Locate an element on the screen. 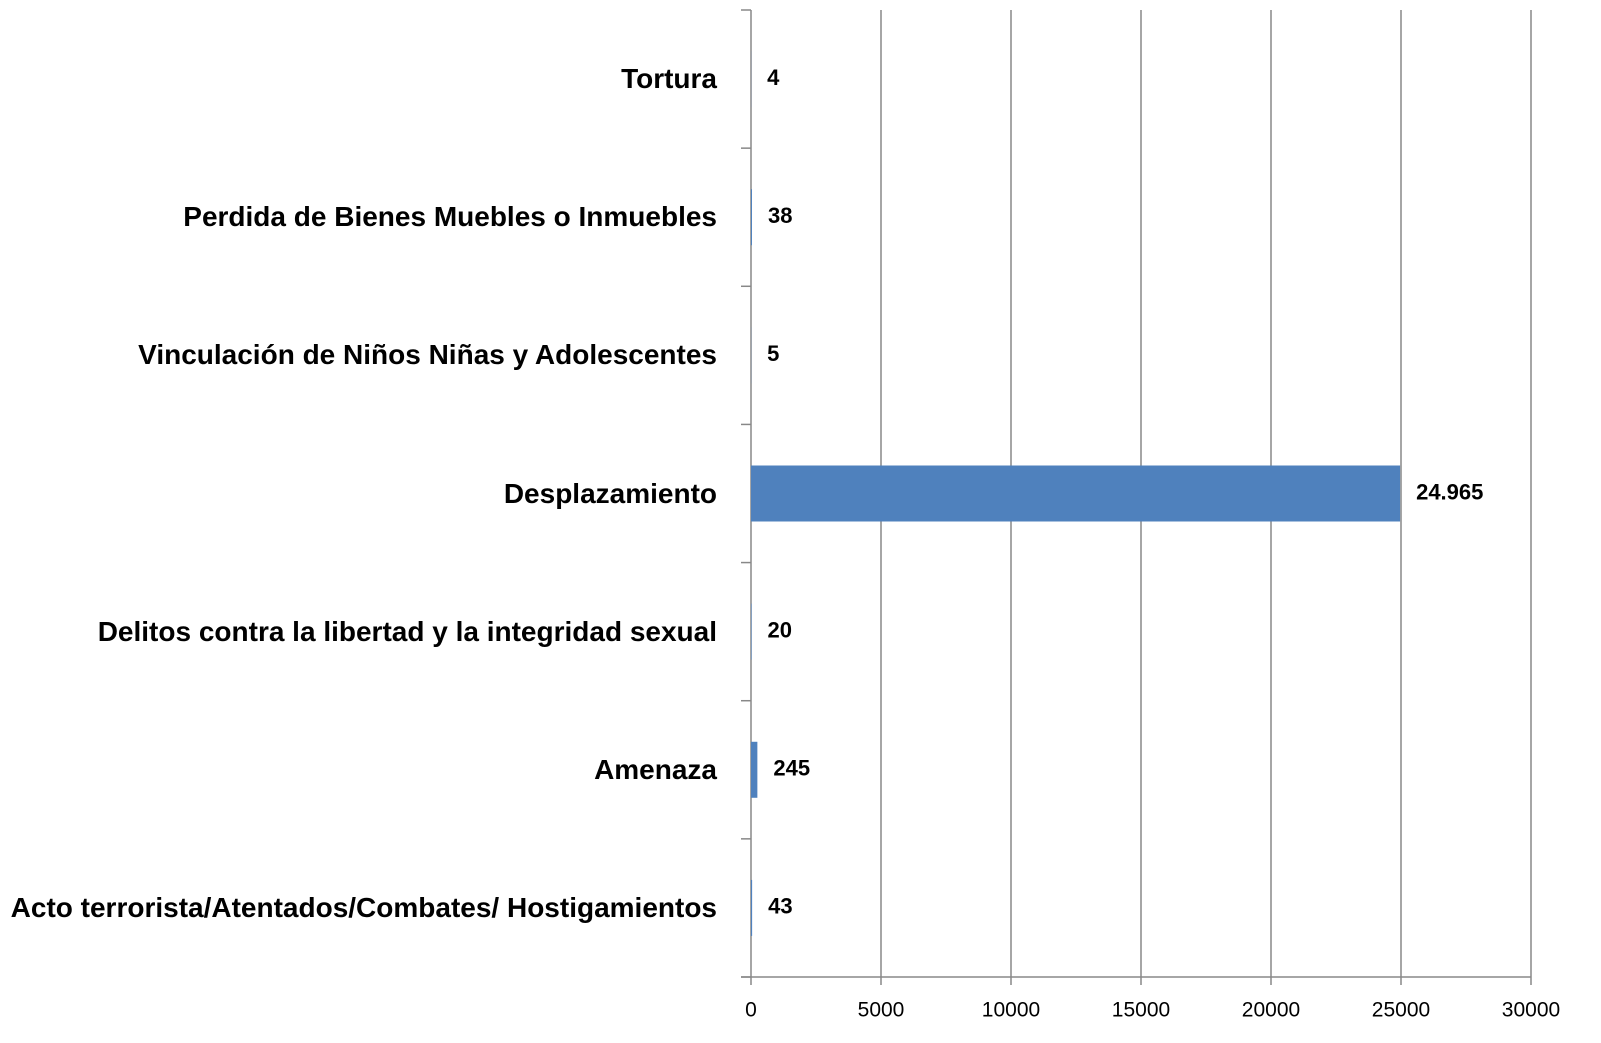  y-tick-label: Perdida de Bienes Muebles o Inmuebles is located at coordinates (450, 217).